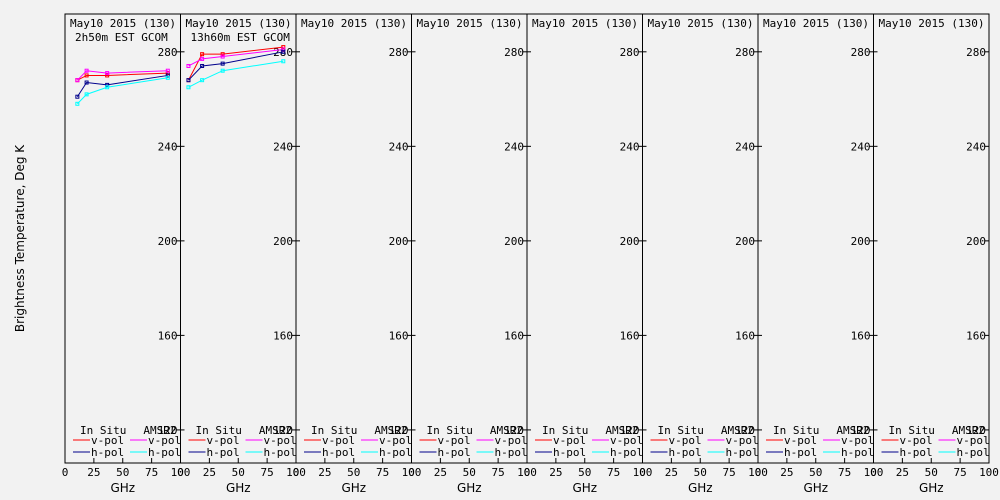 The height and width of the screenshot is (500, 1000). Describe the element at coordinates (20, 238) in the screenshot. I see `y-axis-label: Brightness Temperature, Deg K` at that location.